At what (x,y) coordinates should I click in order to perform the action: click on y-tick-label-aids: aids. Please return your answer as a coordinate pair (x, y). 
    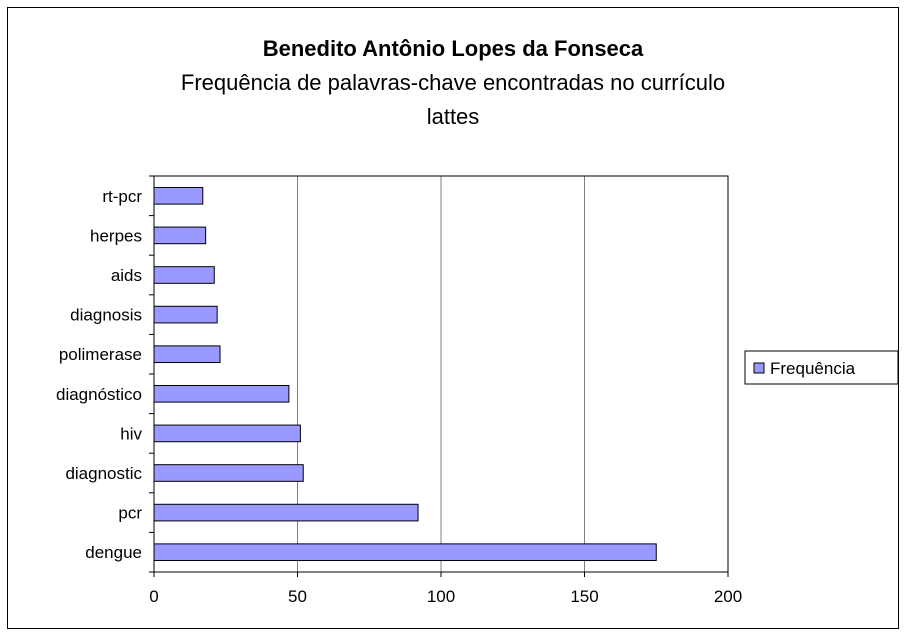
    Looking at the image, I should click on (126, 275).